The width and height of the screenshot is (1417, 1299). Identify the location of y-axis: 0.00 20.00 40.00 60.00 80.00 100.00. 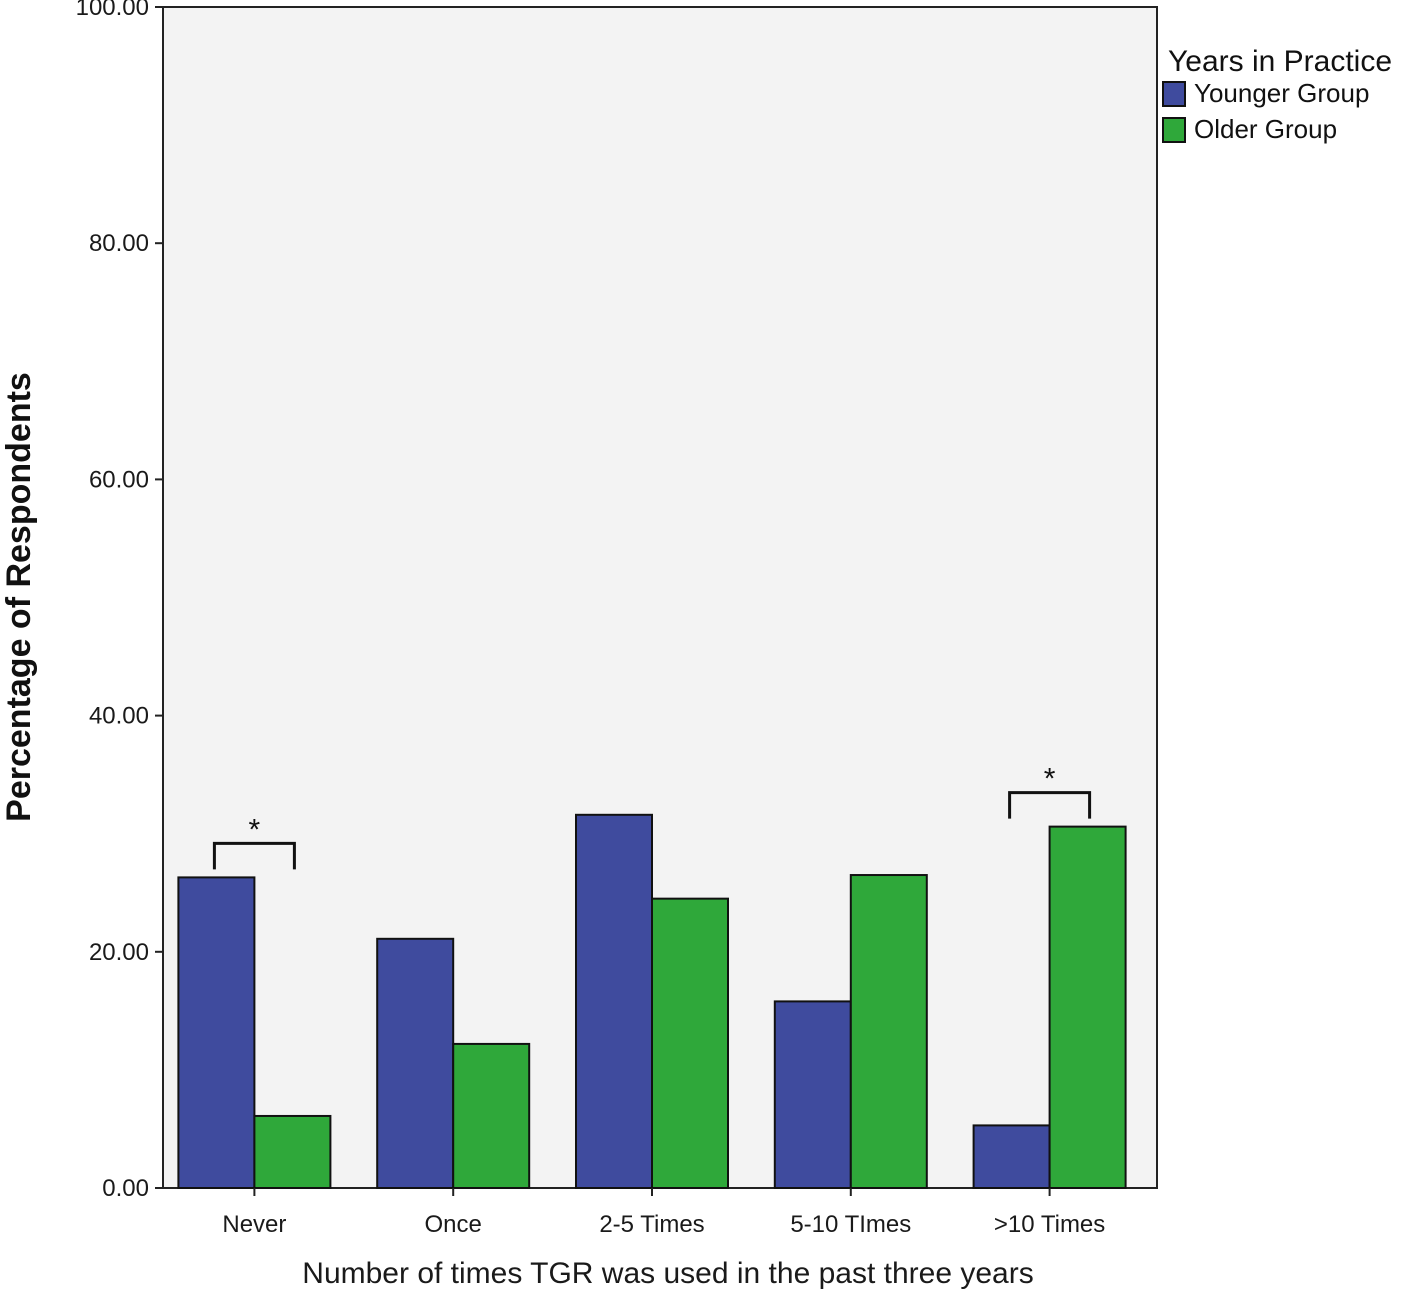
(119, 601).